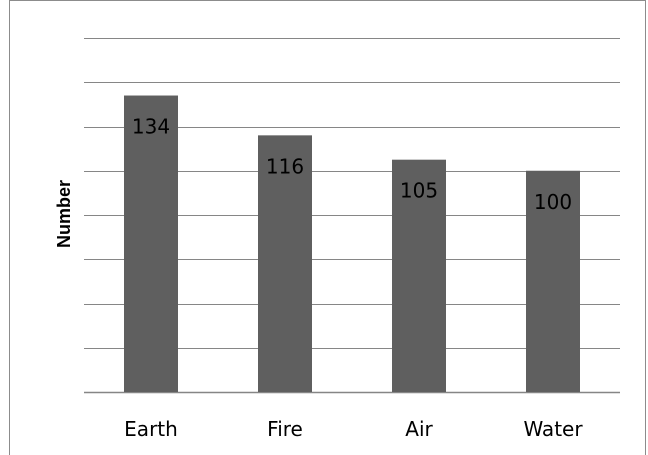 The height and width of the screenshot is (455, 648). I want to click on x-tick-label-water: Water, so click(553, 429).